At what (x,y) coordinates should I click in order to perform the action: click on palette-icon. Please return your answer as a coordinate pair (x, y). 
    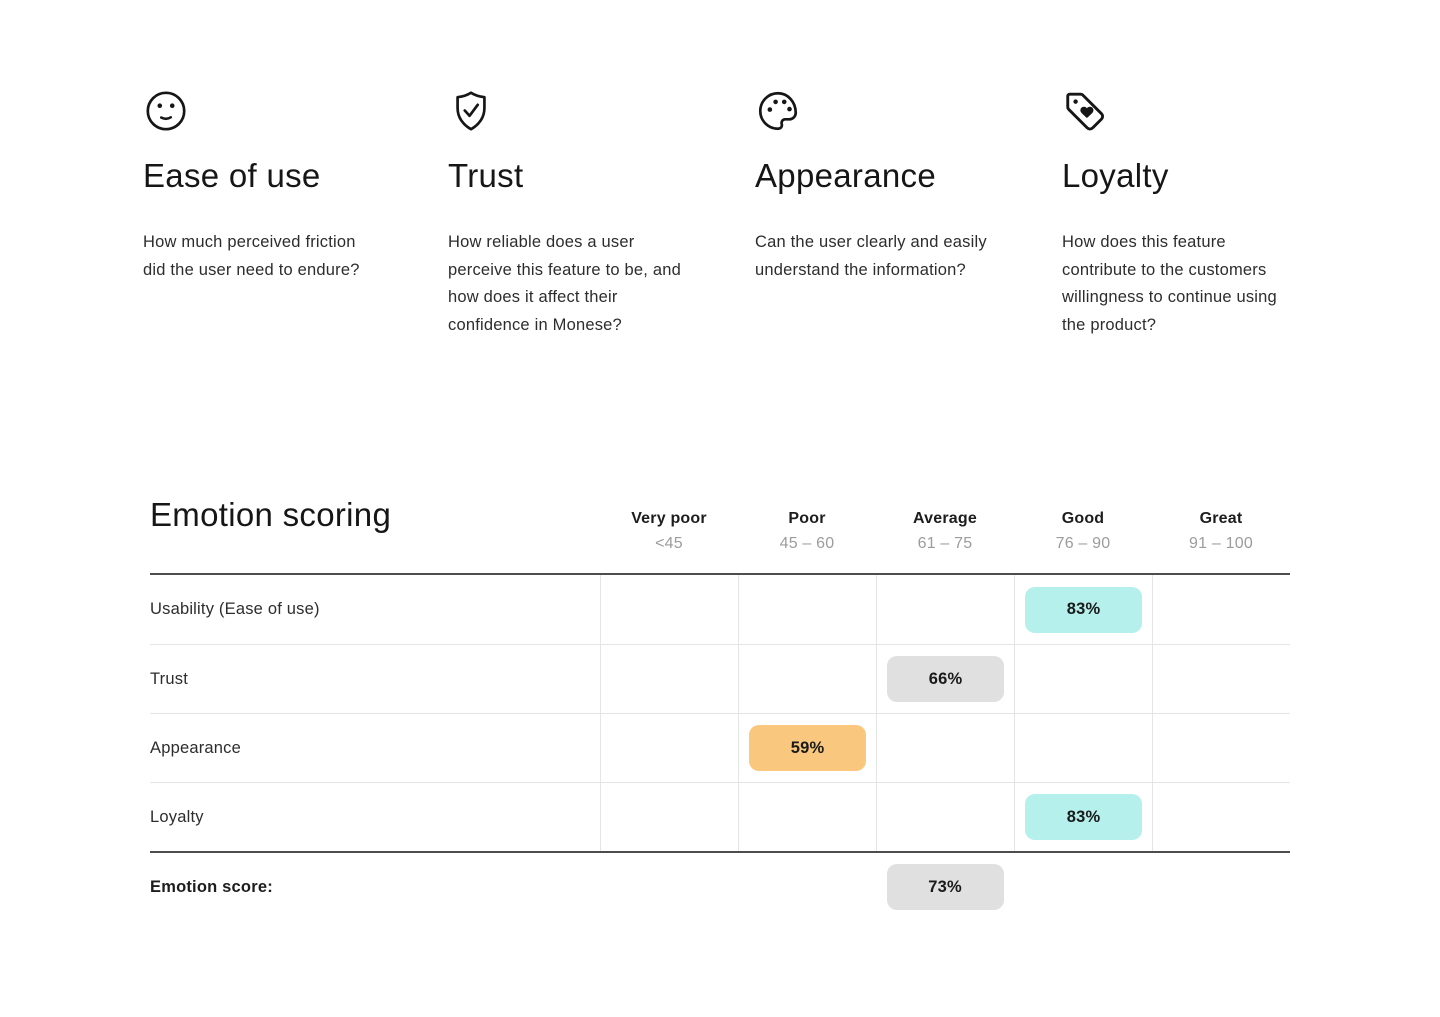
    Looking at the image, I should click on (778, 111).